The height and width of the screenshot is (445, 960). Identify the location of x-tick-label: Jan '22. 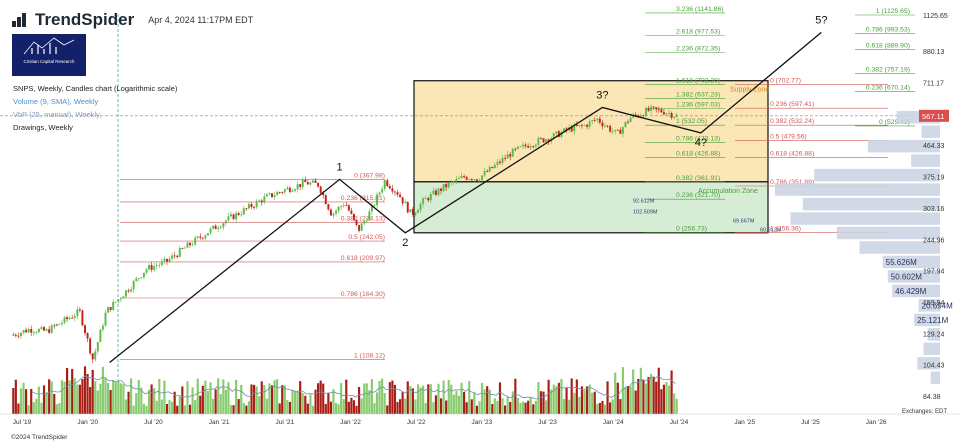
(350, 422).